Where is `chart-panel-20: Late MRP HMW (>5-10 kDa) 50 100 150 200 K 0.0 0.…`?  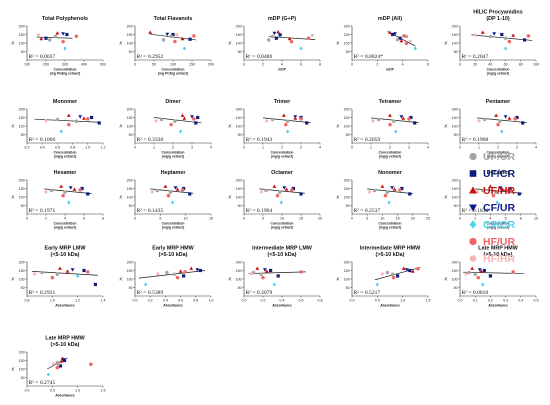
chart-panel-20: Late MRP HMW (>5-10 kDa) 50 100 150 200 K 0.0 0.… is located at coordinates (492, 277).